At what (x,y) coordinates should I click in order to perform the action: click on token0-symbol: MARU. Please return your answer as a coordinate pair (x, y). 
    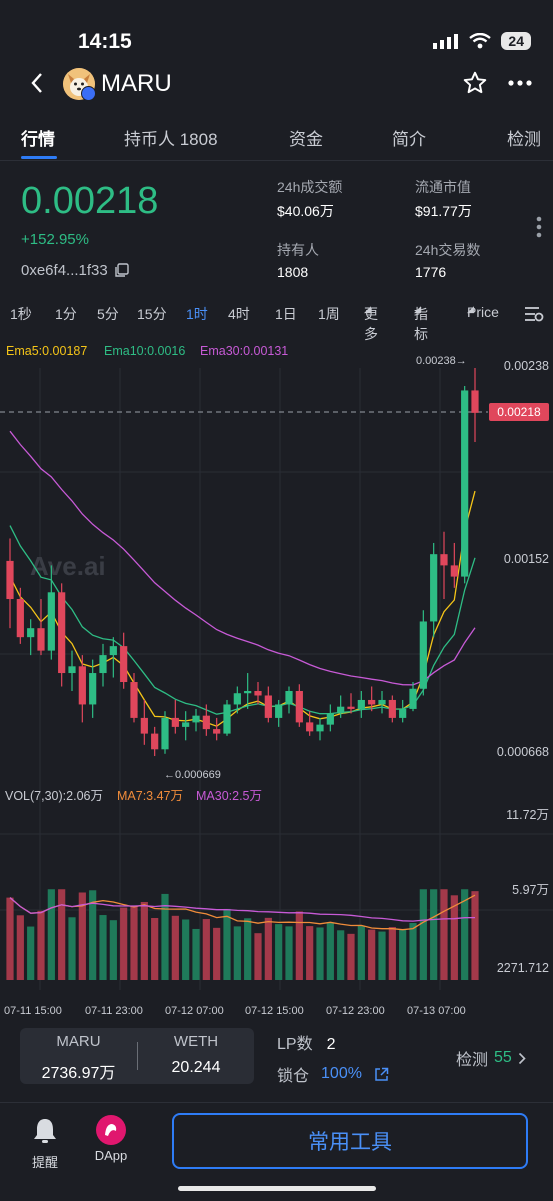
    Looking at the image, I should click on (78, 1041).